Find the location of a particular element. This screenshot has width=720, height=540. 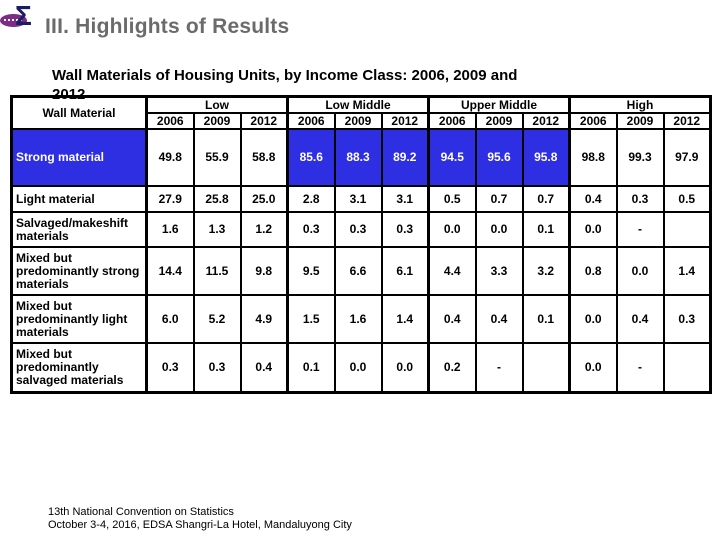

value-cell: 3.2 is located at coordinates (546, 271).